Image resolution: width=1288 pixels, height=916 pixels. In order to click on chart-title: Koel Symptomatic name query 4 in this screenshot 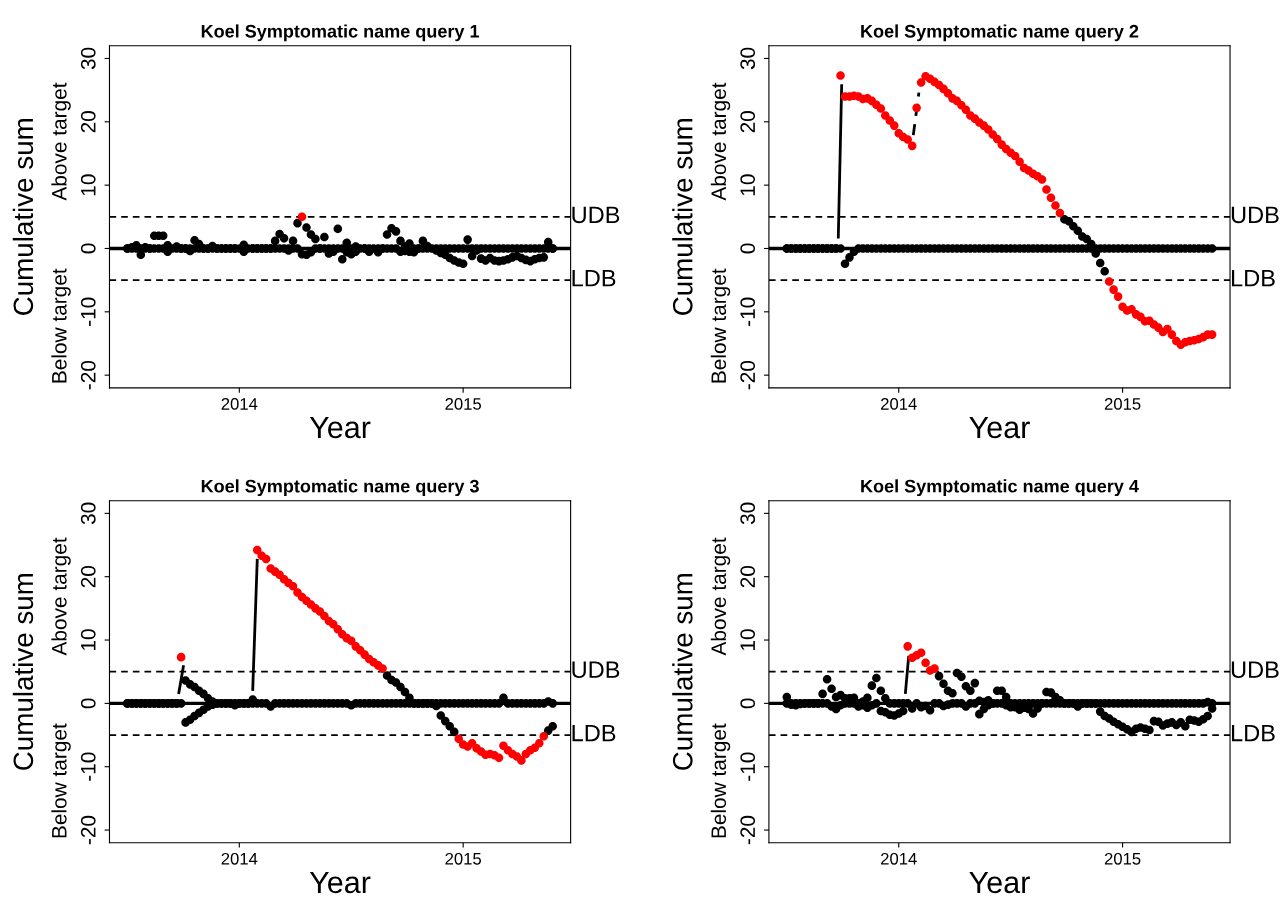, I will do `click(1000, 488)`.